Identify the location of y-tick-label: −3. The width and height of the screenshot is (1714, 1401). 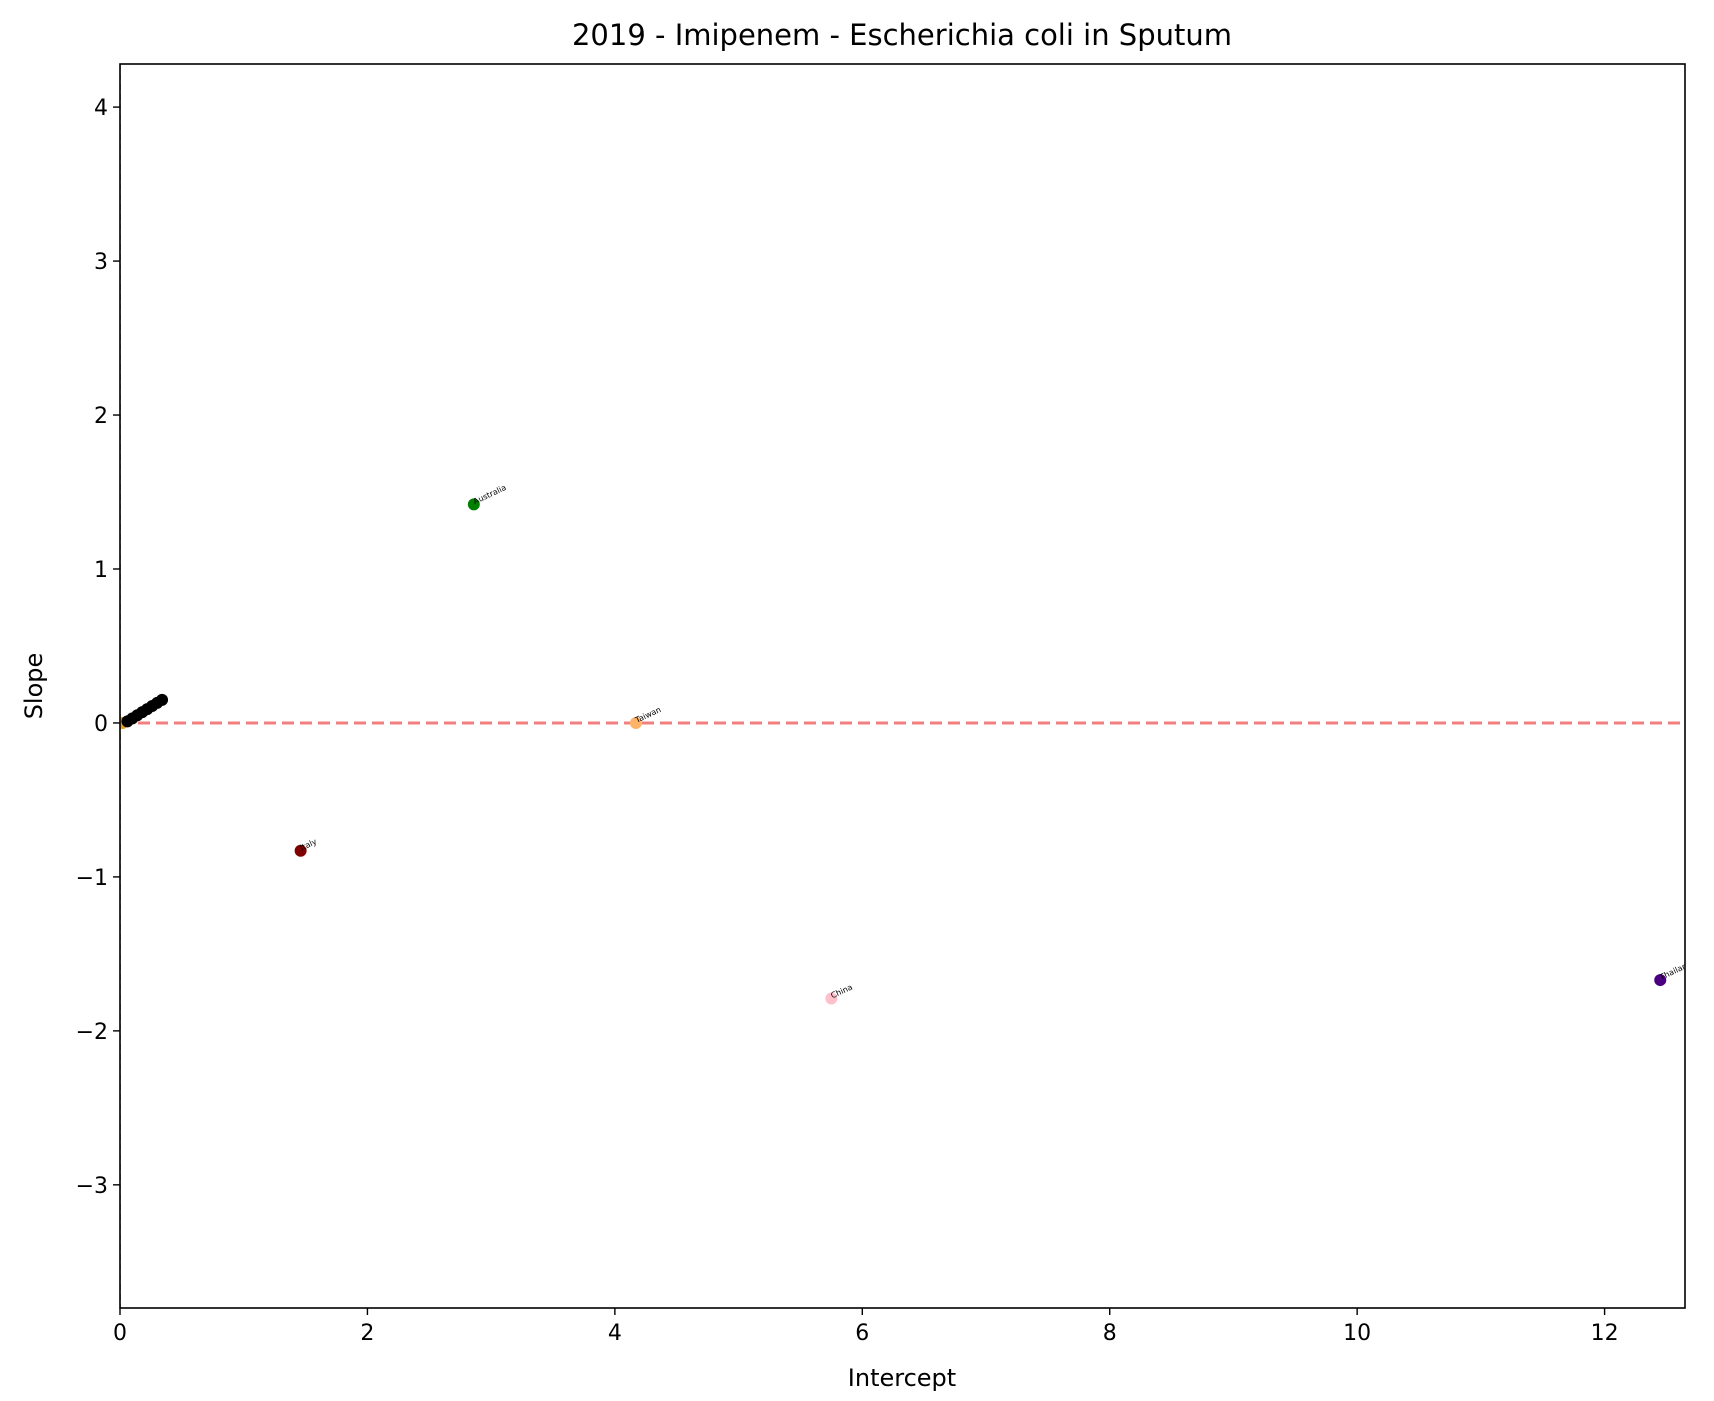
(92, 1186).